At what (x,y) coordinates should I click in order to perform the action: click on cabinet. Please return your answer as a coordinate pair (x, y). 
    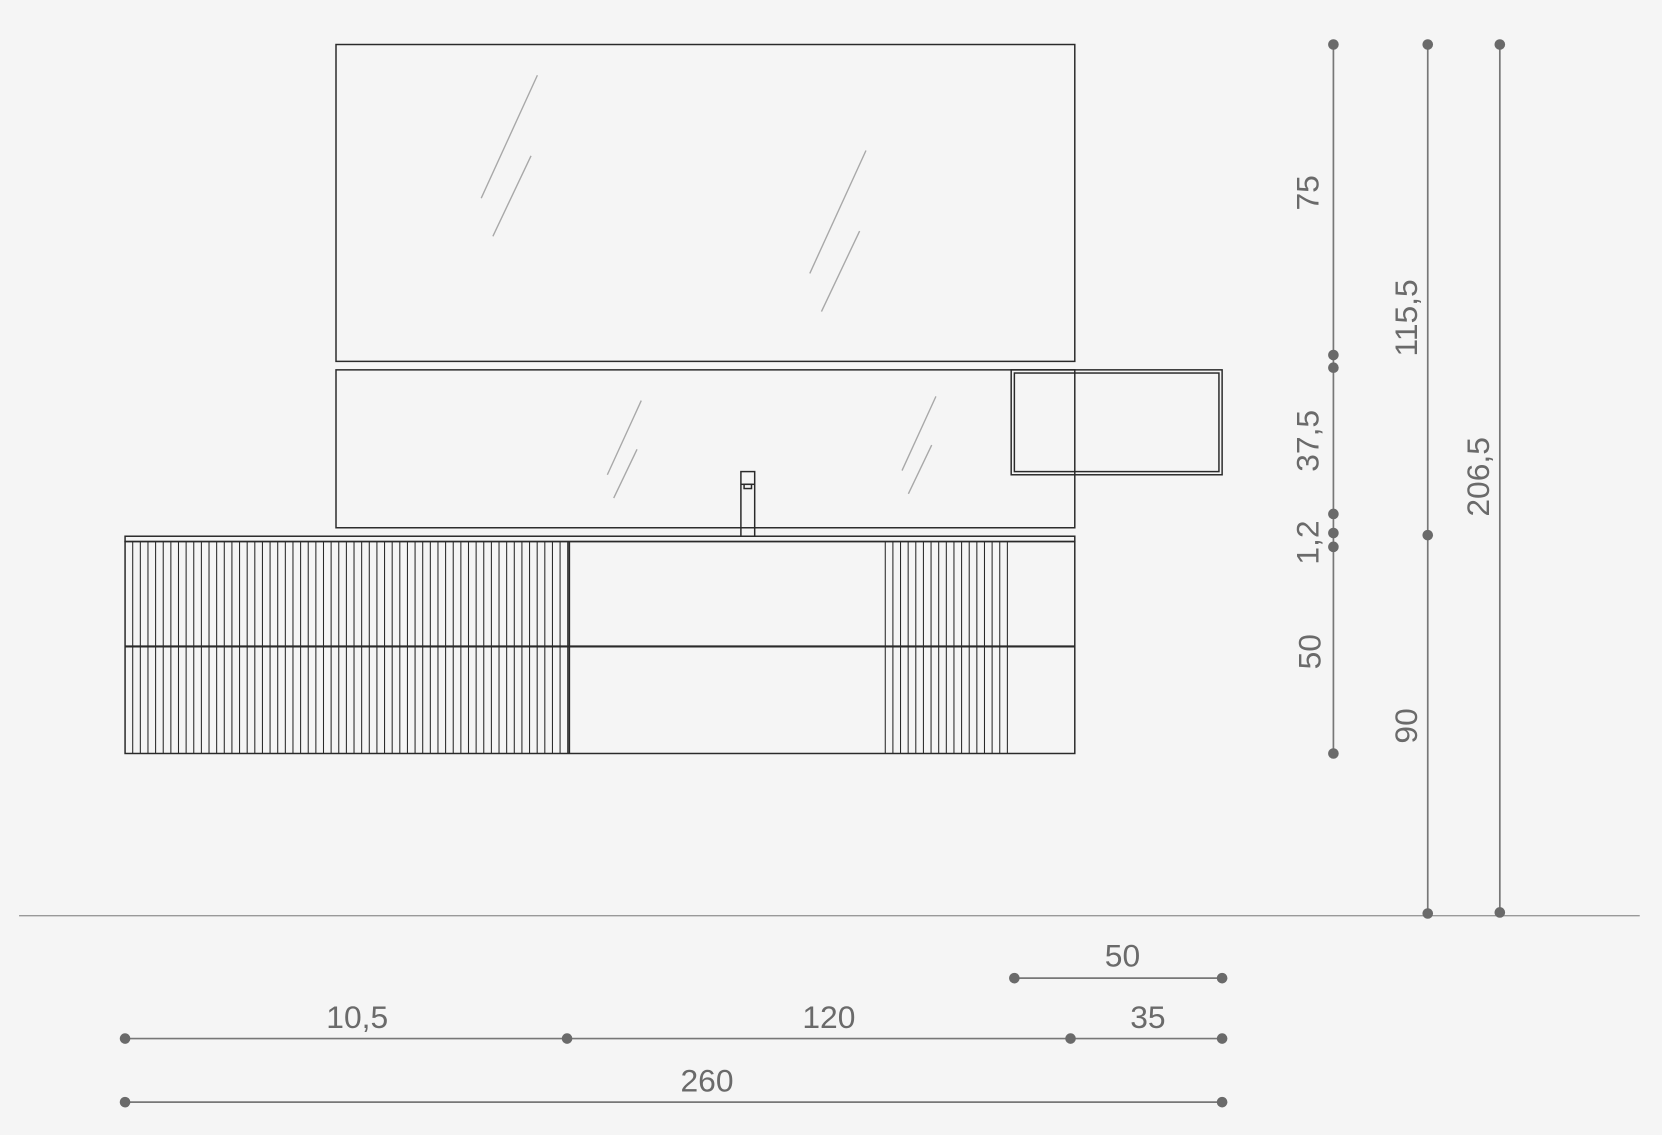
    Looking at the image, I should click on (600, 647).